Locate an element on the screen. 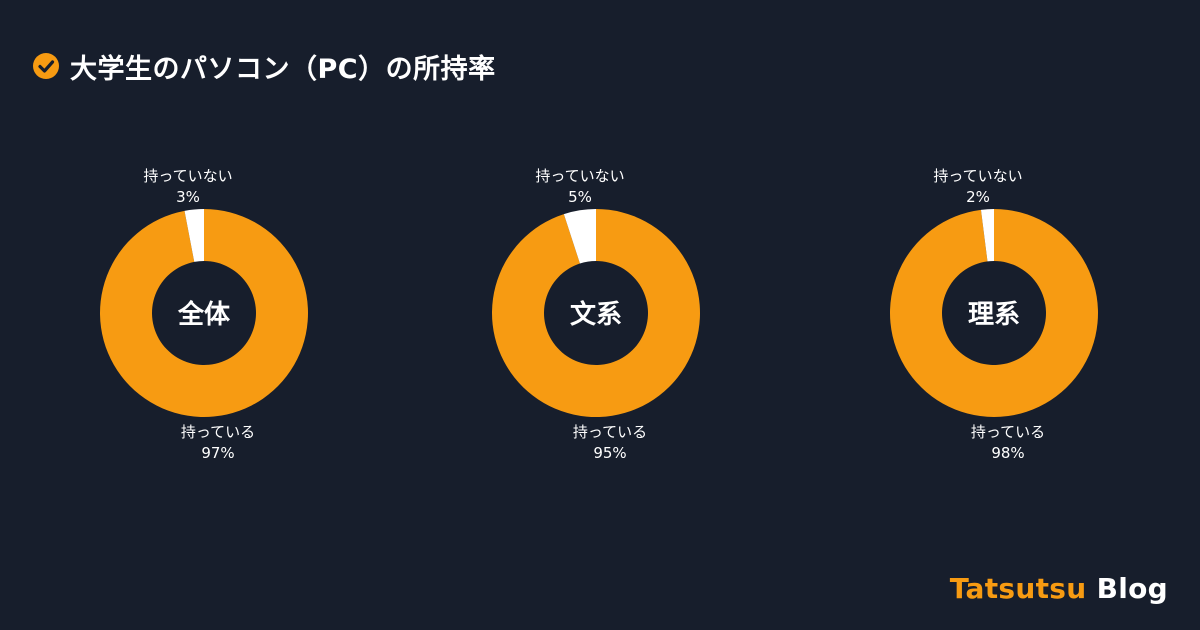 The height and width of the screenshot is (630, 1200). title-row: 大学生のパソコン（PC）の所持率 is located at coordinates (264, 66).